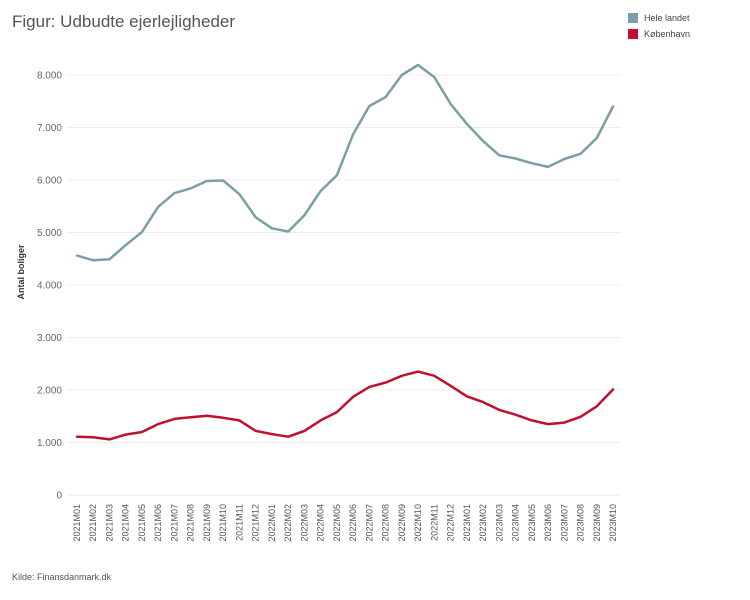  Describe the element at coordinates (369, 523) in the screenshot. I see `x-tick-label: 2022M07` at that location.